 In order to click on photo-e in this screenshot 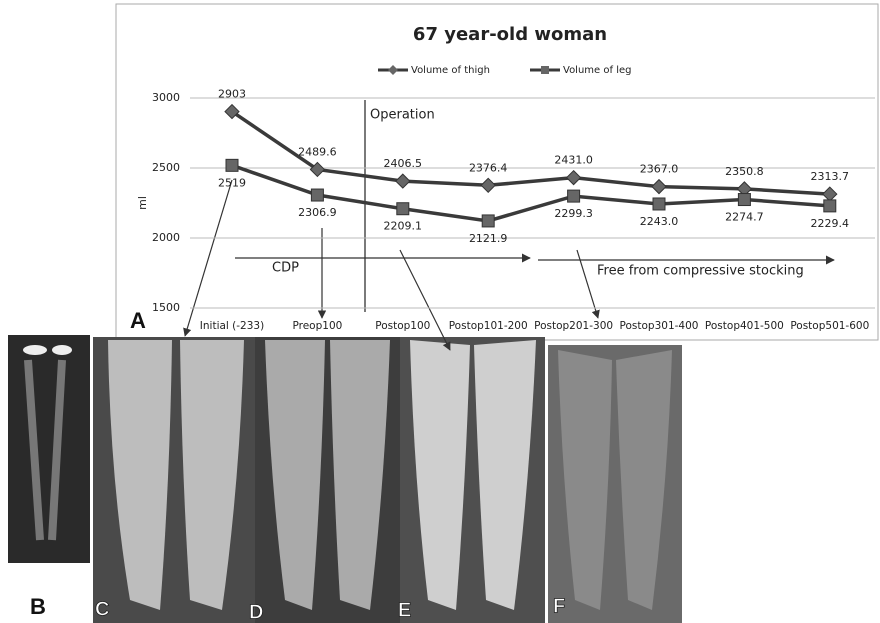, I will do `click(472, 480)`.